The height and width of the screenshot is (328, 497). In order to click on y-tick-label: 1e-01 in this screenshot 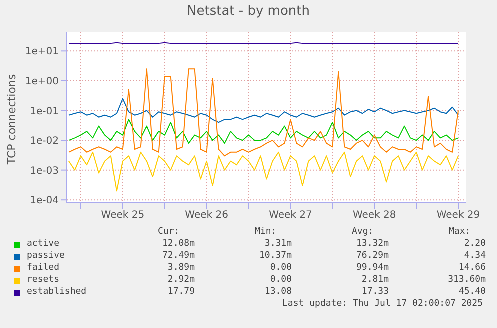, I will do `click(44, 112)`.